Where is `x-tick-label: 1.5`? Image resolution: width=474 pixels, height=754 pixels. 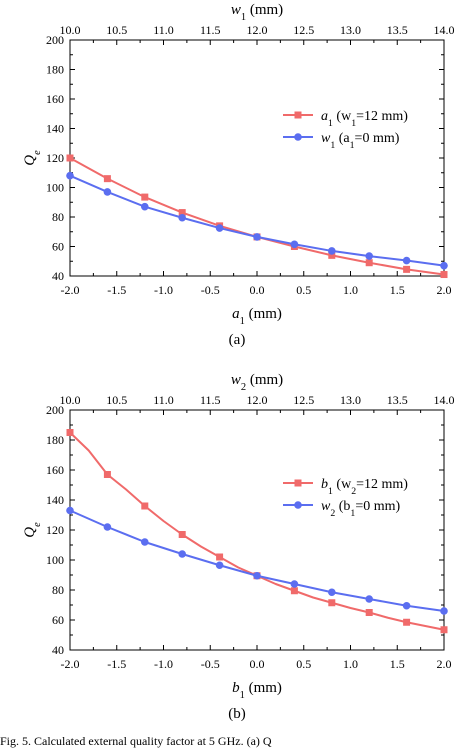
x-tick-label: 1.5 is located at coordinates (397, 290).